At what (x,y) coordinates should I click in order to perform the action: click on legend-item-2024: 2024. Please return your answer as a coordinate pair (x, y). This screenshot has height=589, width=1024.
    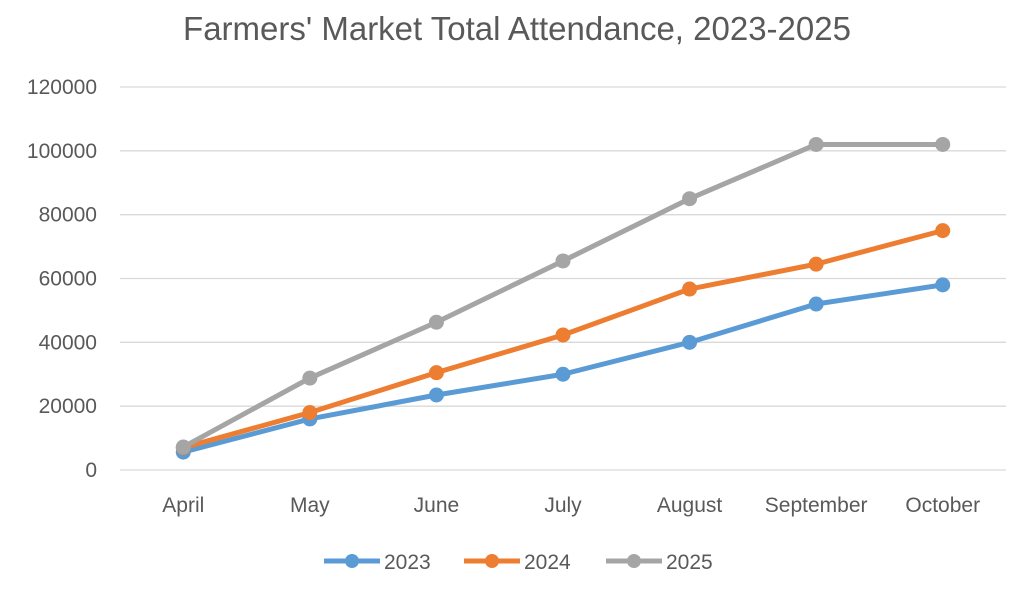
    Looking at the image, I should click on (517, 562).